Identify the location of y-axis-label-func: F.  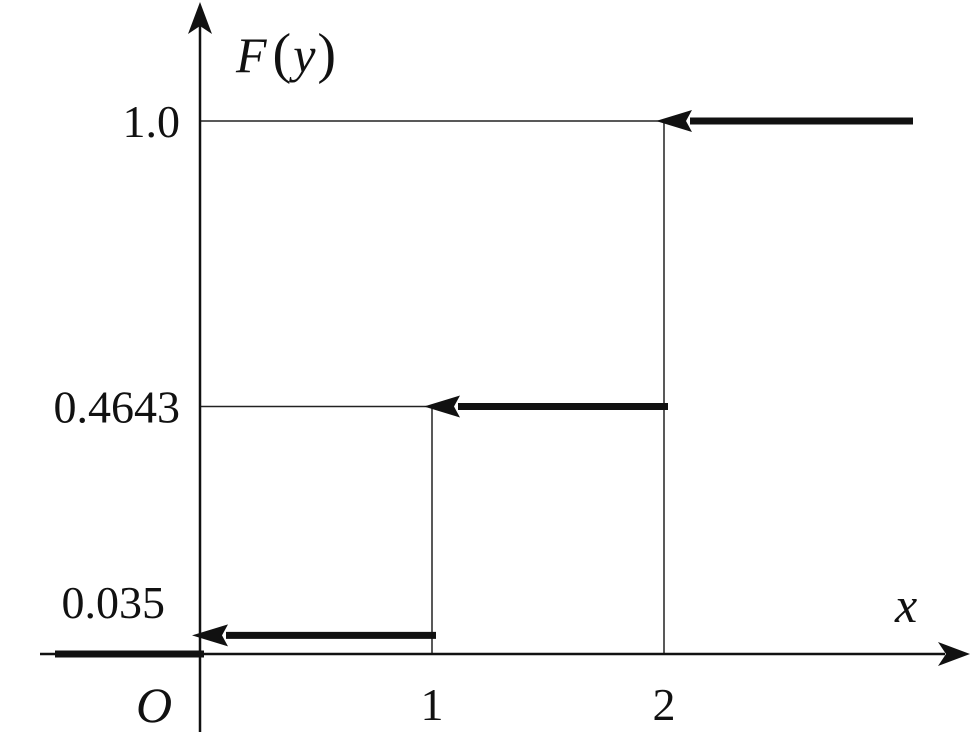
(251, 55).